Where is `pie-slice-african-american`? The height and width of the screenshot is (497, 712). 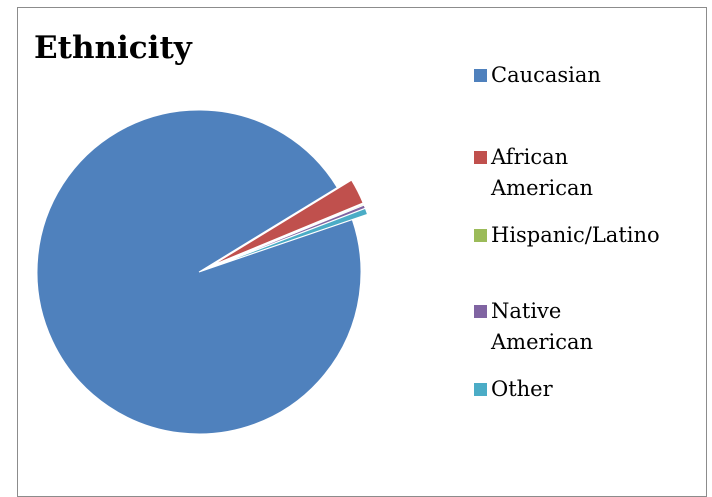
pie-slice-african-american is located at coordinates (288, 222).